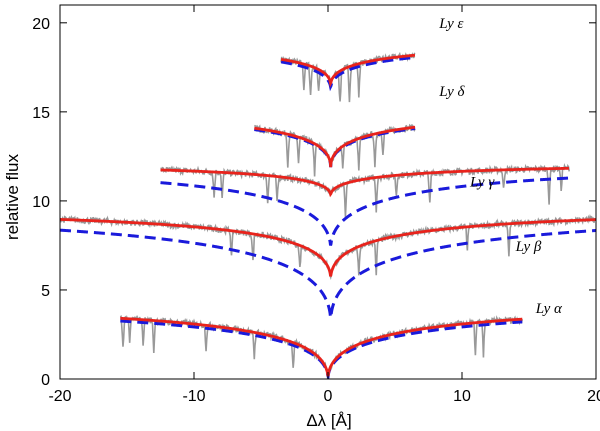 This screenshot has height=431, width=600. I want to click on x-axis-title: Δλ [Å], so click(328, 420).